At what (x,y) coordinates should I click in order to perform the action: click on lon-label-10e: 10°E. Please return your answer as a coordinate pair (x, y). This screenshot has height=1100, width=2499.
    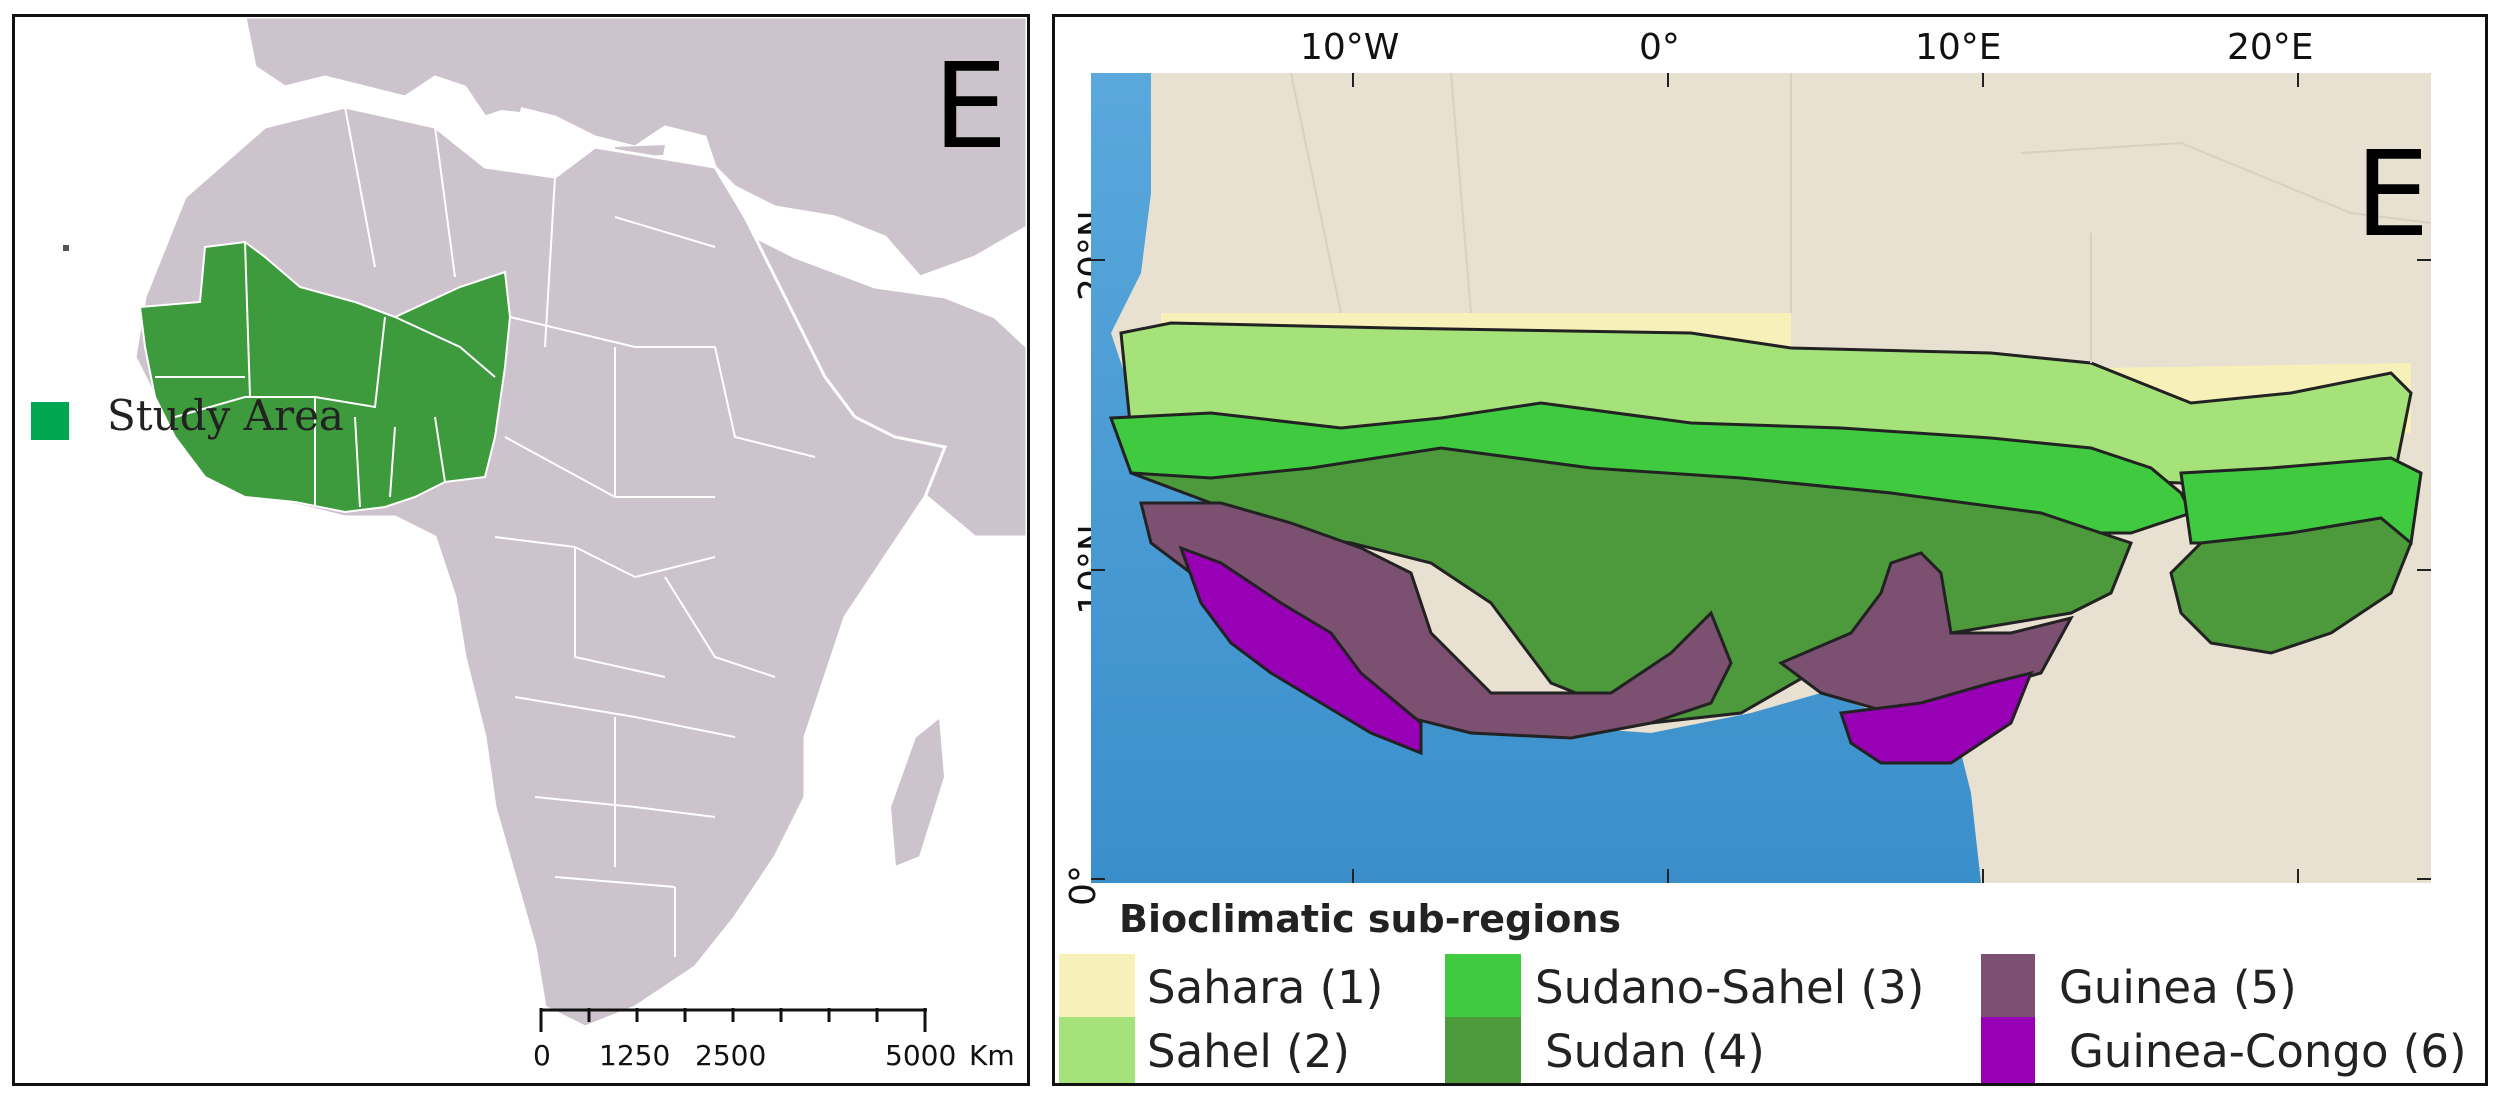
    Looking at the image, I should click on (1958, 47).